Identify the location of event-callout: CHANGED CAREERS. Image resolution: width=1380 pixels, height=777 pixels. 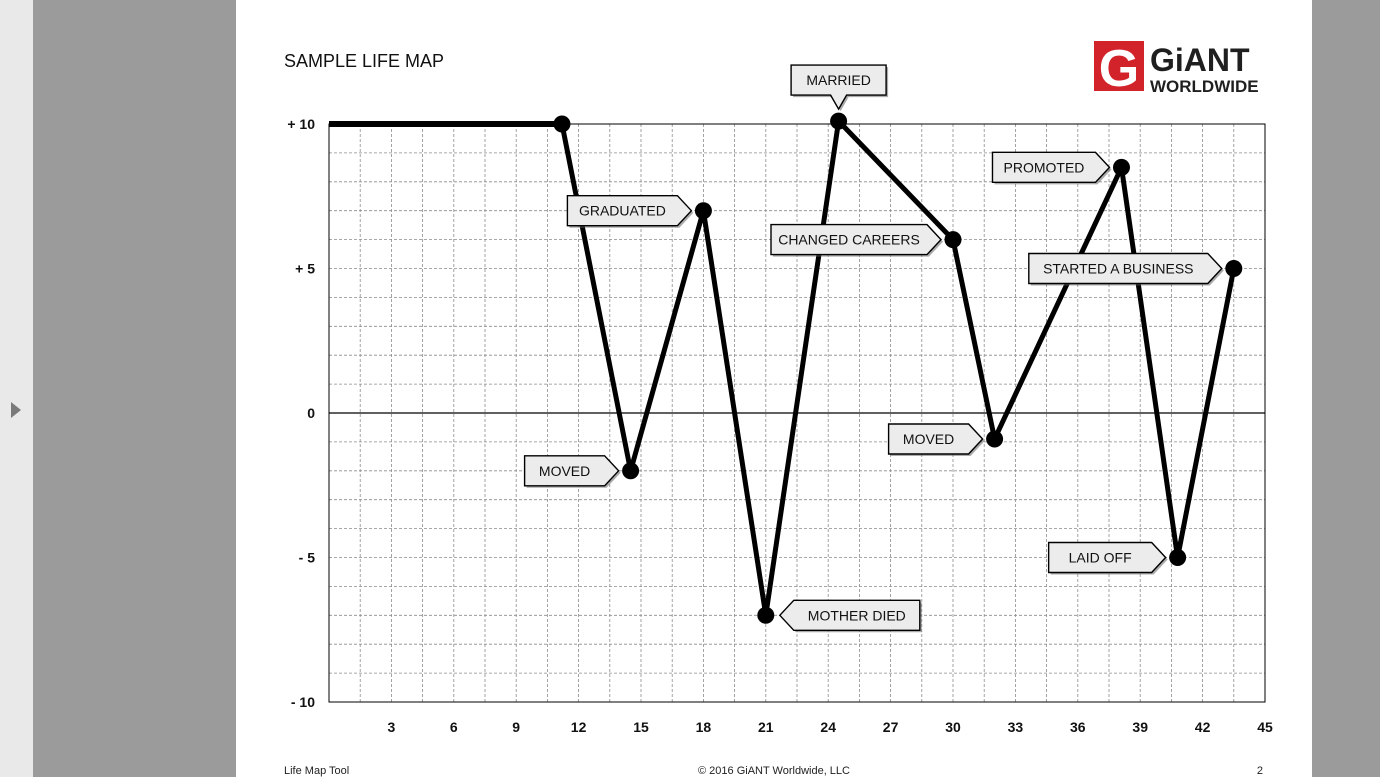
(856, 240).